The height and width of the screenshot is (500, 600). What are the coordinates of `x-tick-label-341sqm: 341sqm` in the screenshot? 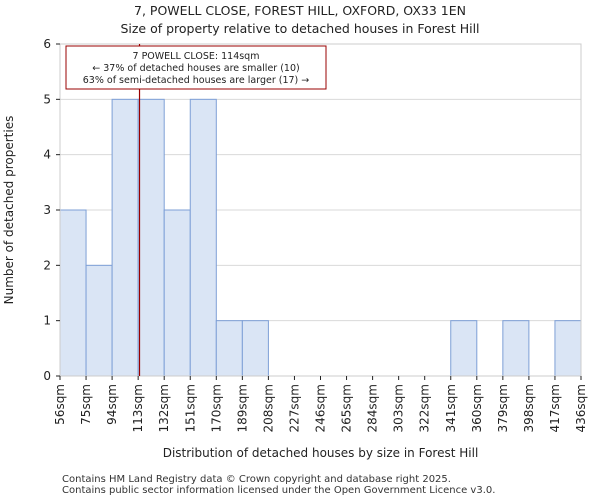 It's located at (451, 408).